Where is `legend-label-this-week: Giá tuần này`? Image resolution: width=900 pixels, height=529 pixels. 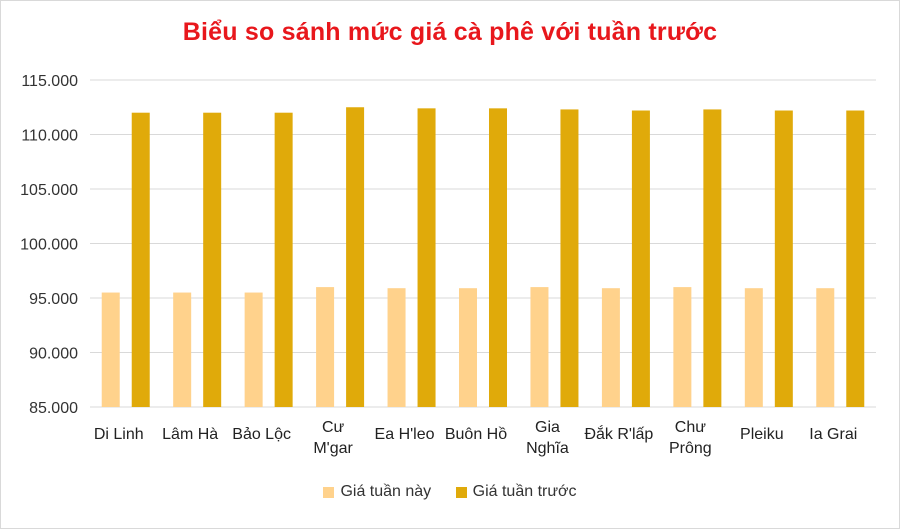
legend-label-this-week: Giá tuần này is located at coordinates (386, 491).